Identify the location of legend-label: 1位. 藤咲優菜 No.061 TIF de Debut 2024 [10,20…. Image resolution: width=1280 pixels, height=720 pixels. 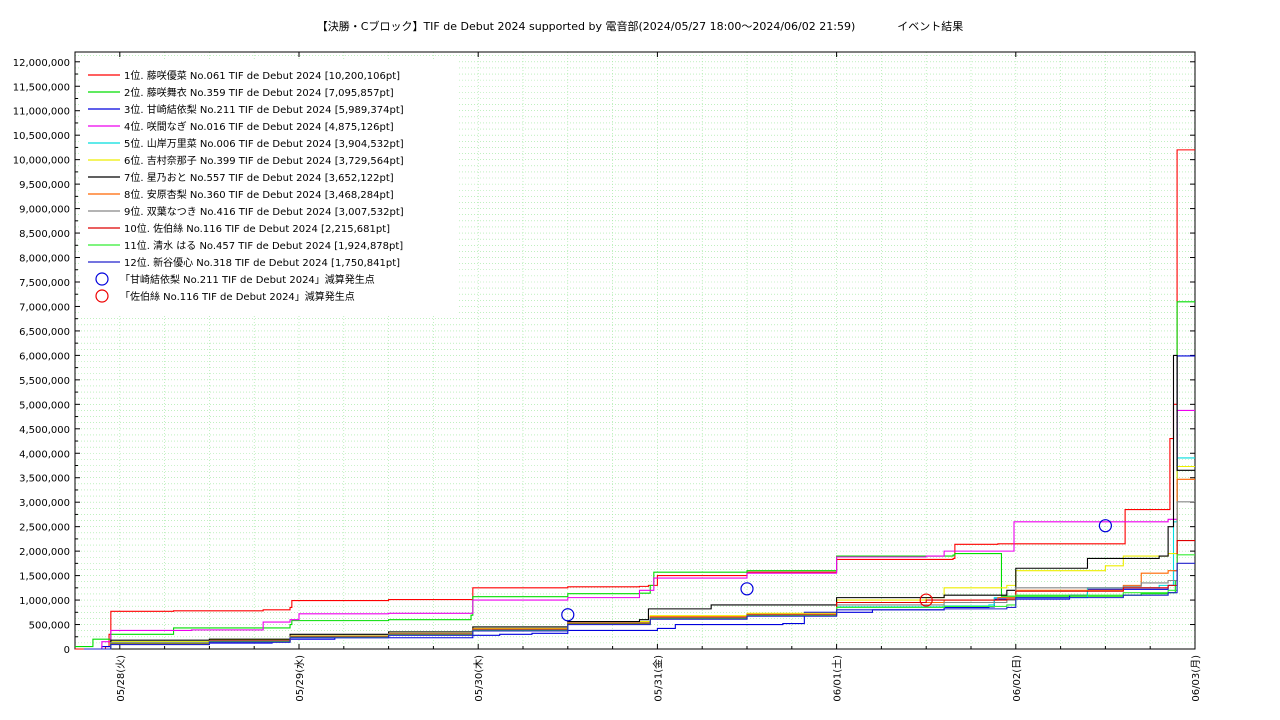
(262, 75).